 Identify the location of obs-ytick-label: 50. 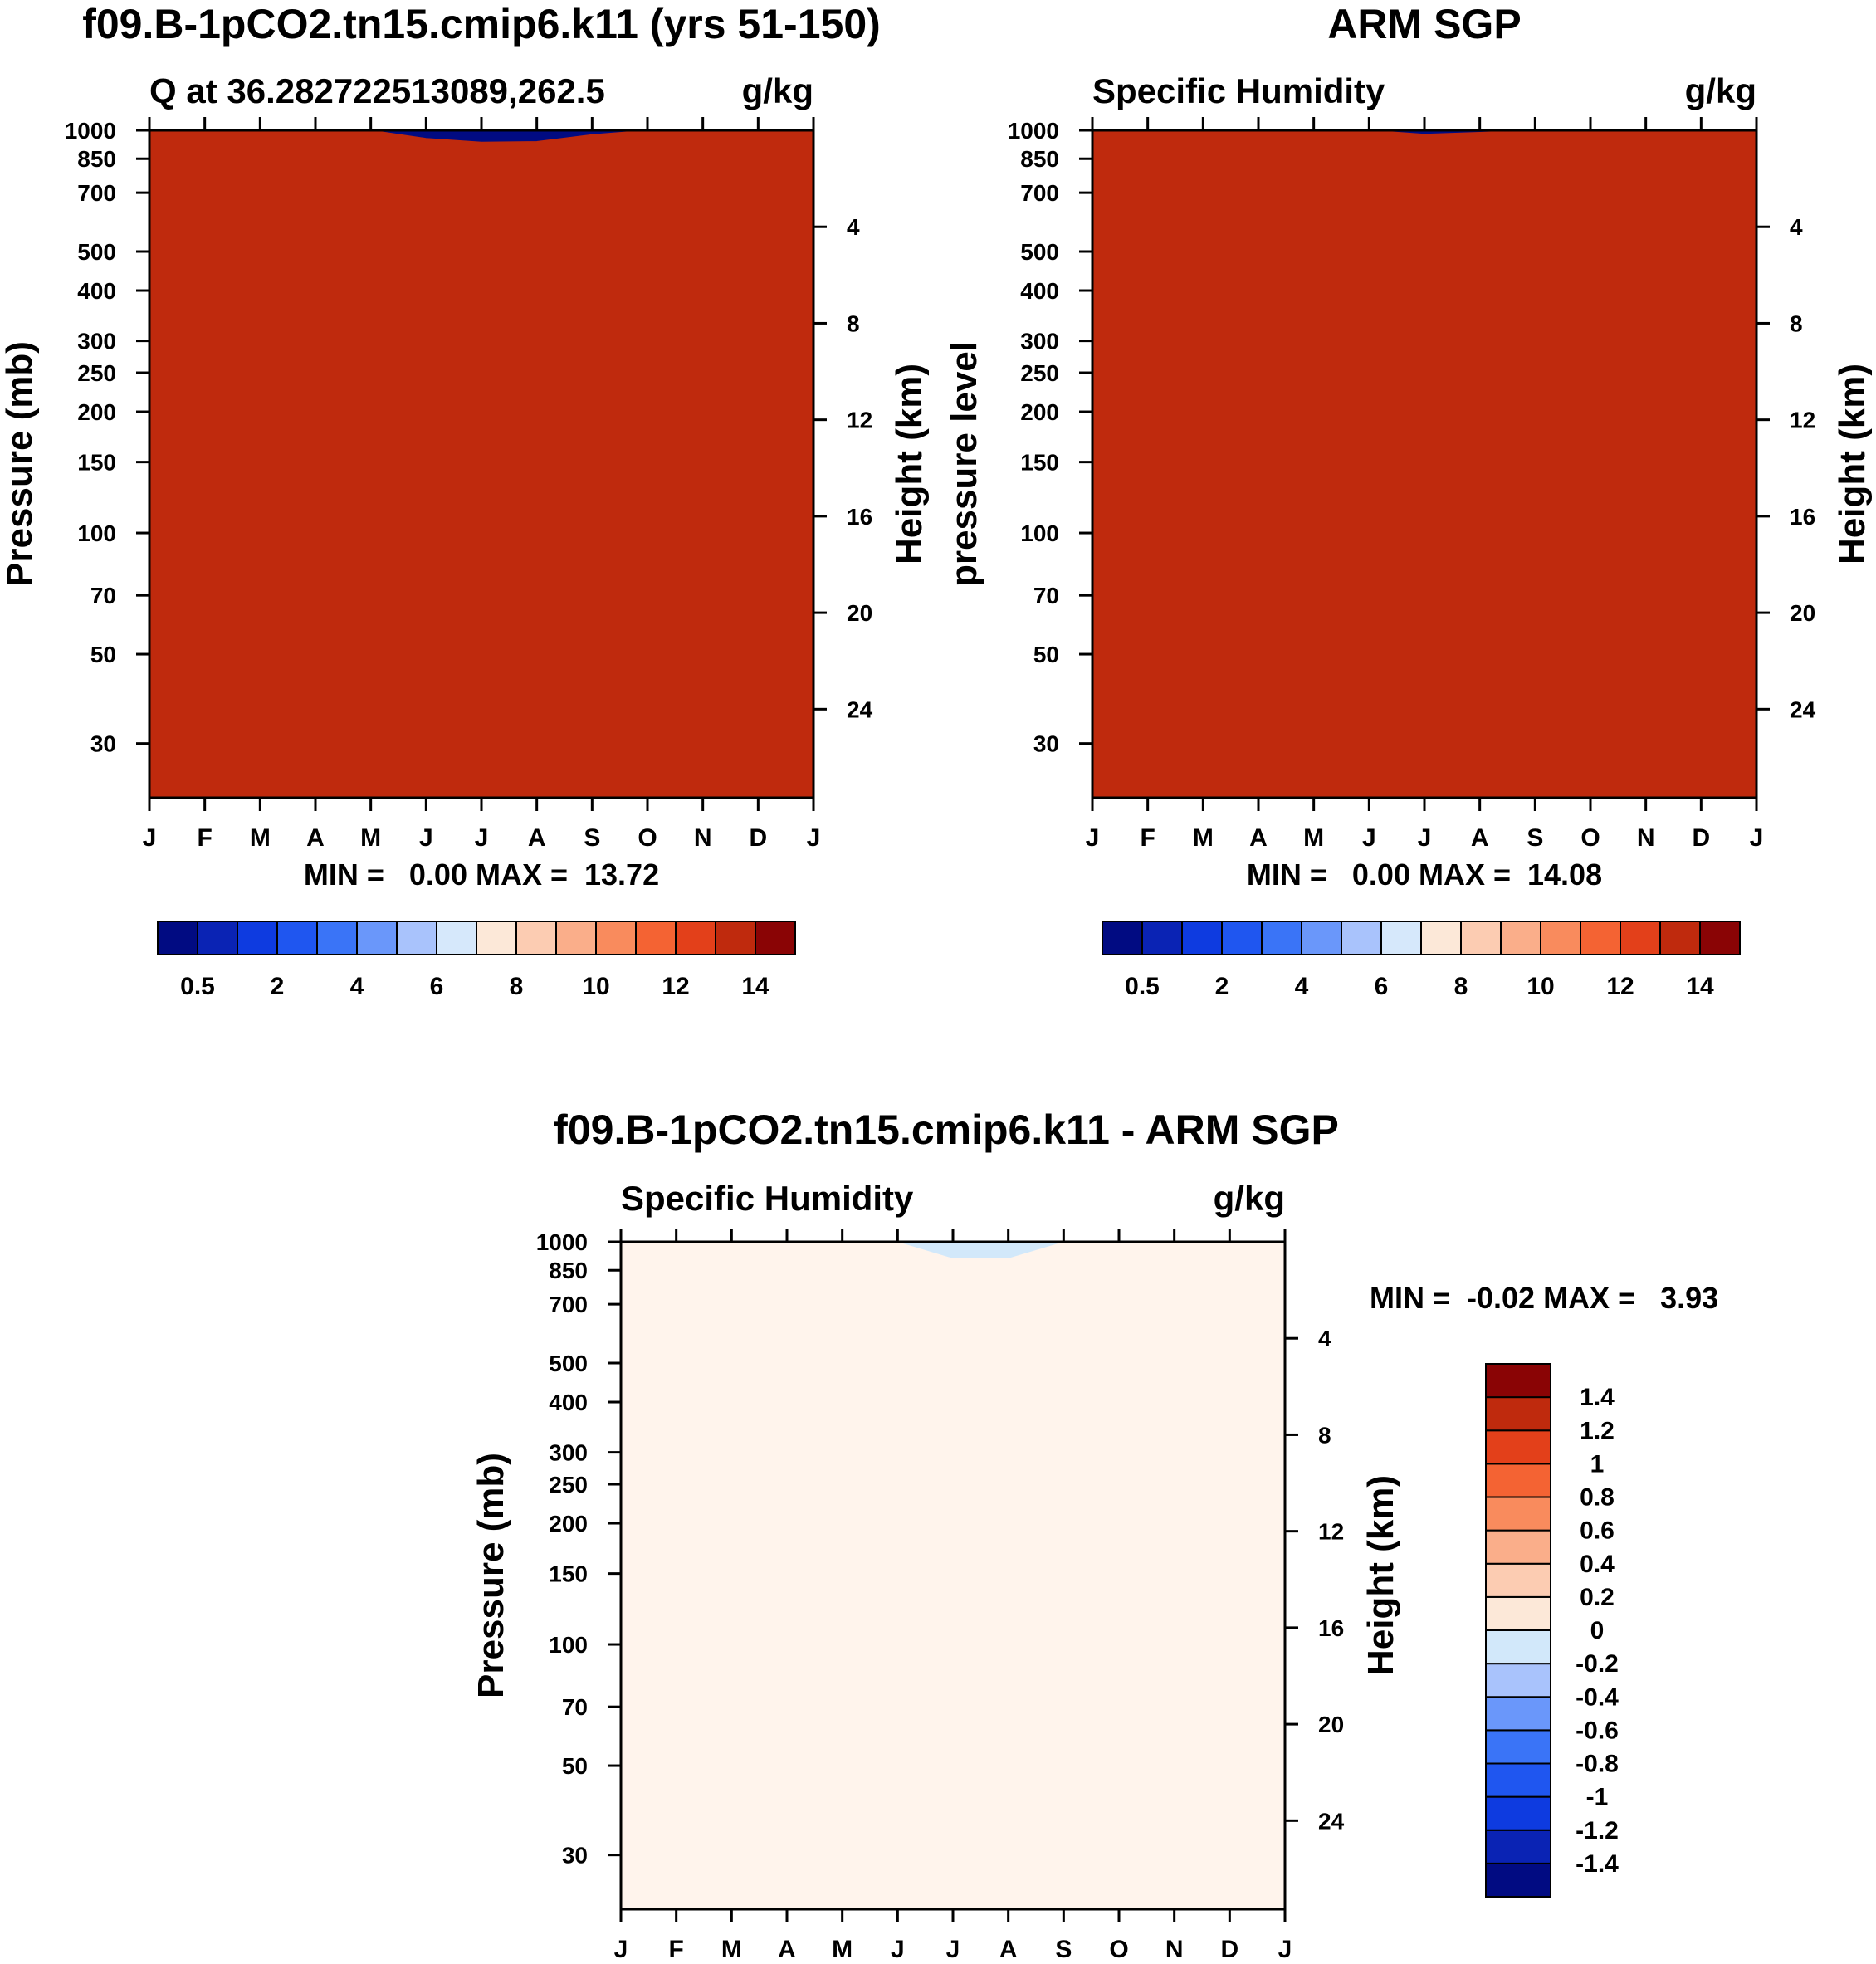
(1046, 654).